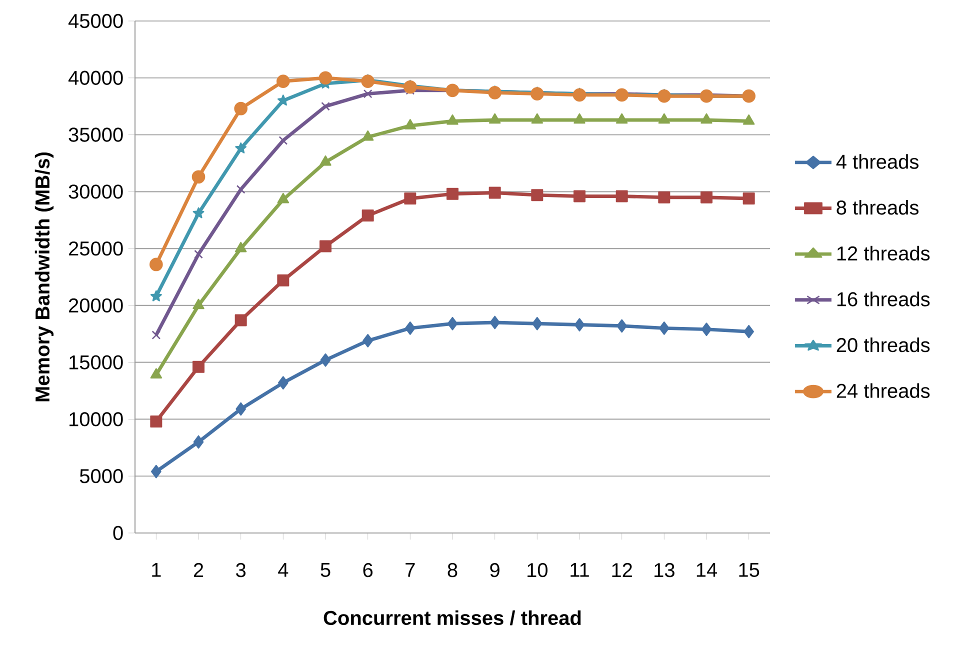 This screenshot has width=957, height=664. I want to click on x-tick-label: 15, so click(749, 570).